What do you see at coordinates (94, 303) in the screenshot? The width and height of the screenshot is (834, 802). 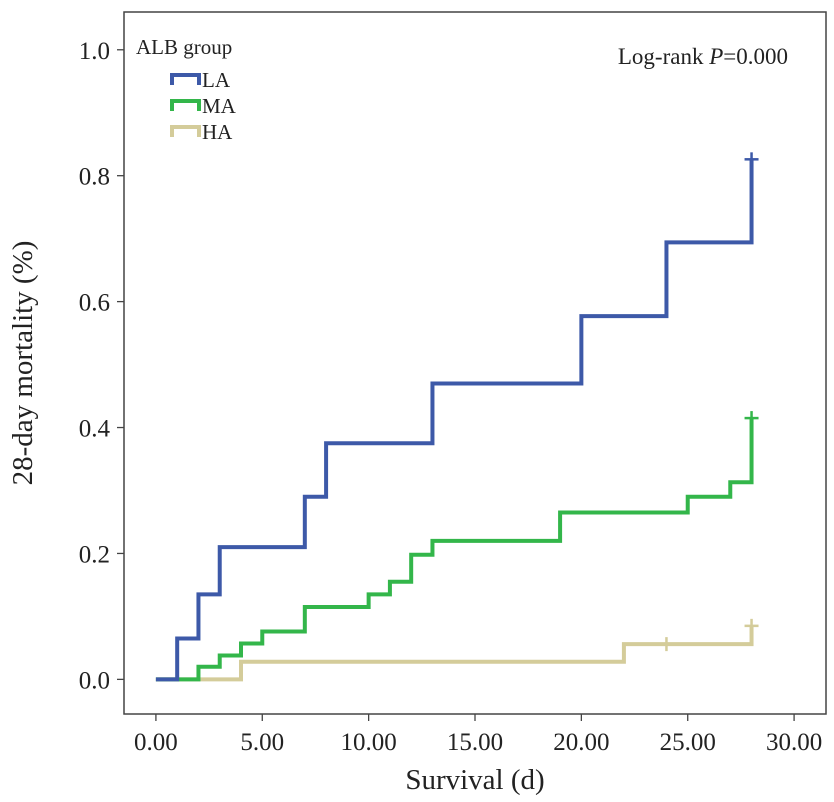 I see `y-tick-label: 0.6` at bounding box center [94, 303].